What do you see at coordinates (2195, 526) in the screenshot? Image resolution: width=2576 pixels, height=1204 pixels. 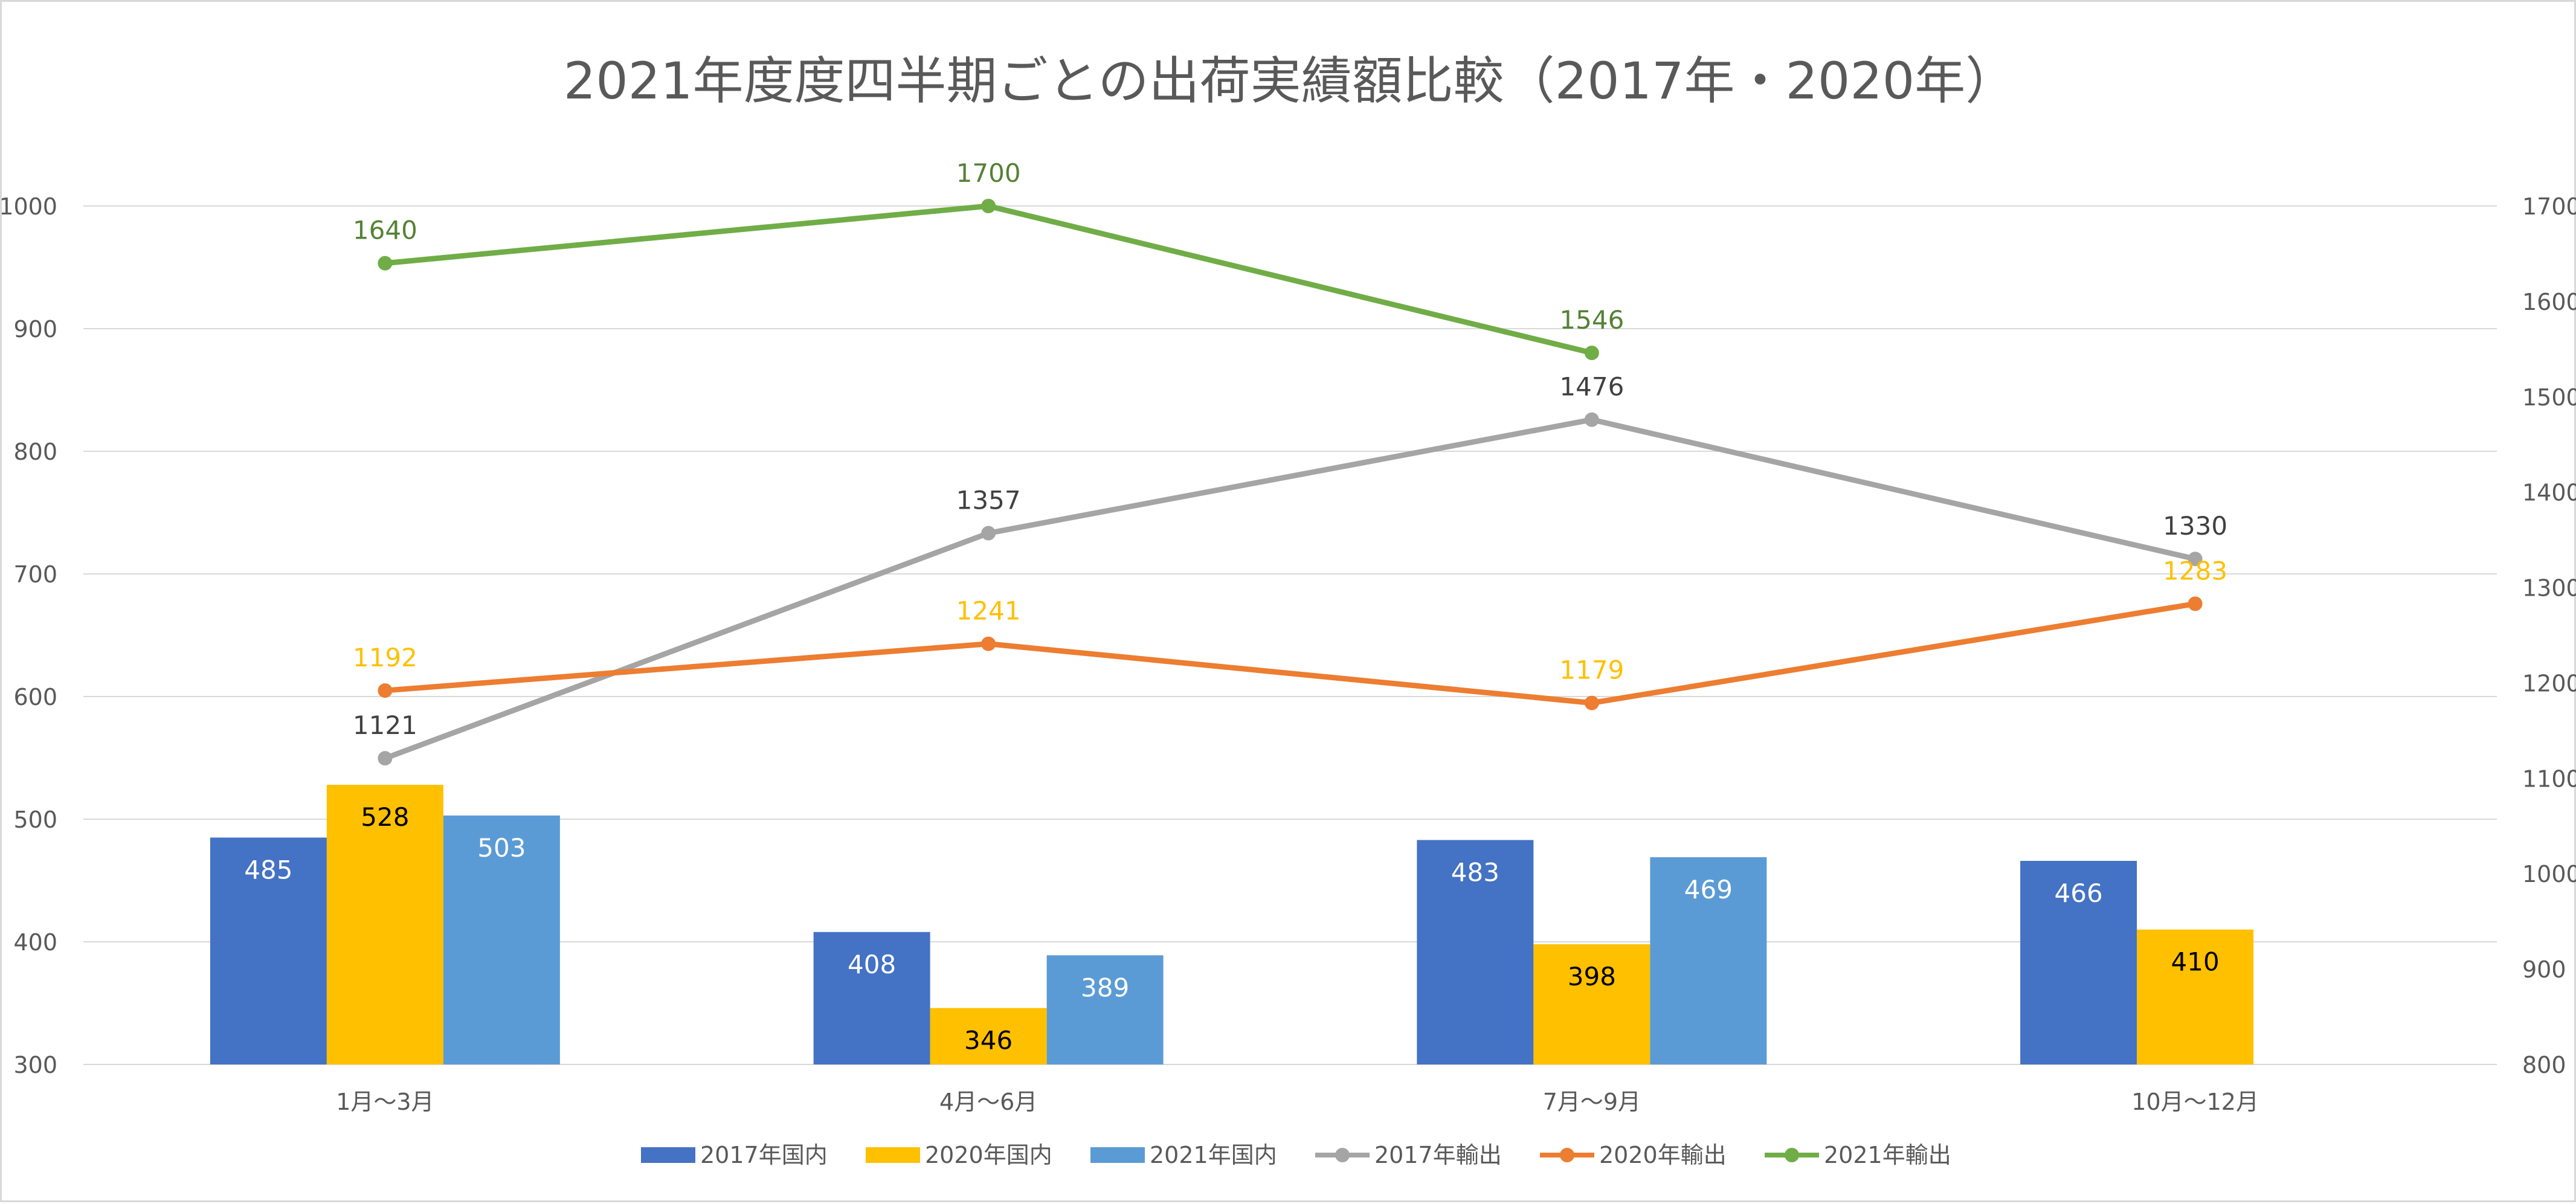 I see `line-data-label: 1330` at bounding box center [2195, 526].